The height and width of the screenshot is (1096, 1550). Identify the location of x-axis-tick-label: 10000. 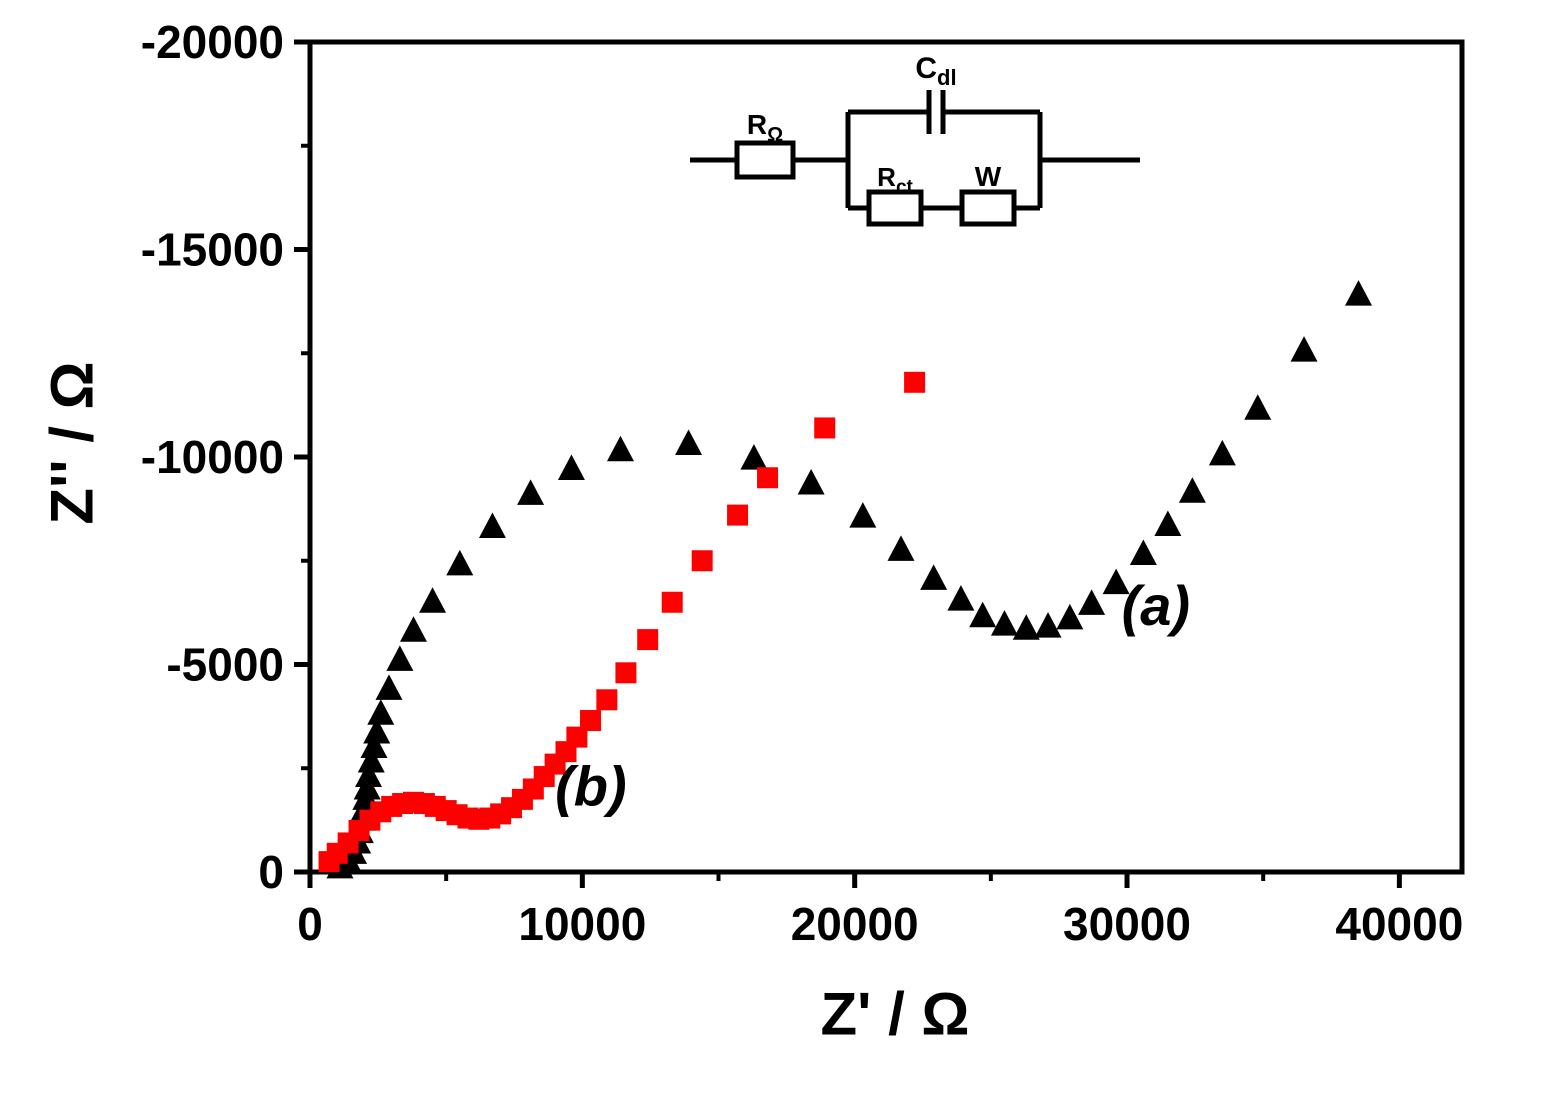
(582, 924).